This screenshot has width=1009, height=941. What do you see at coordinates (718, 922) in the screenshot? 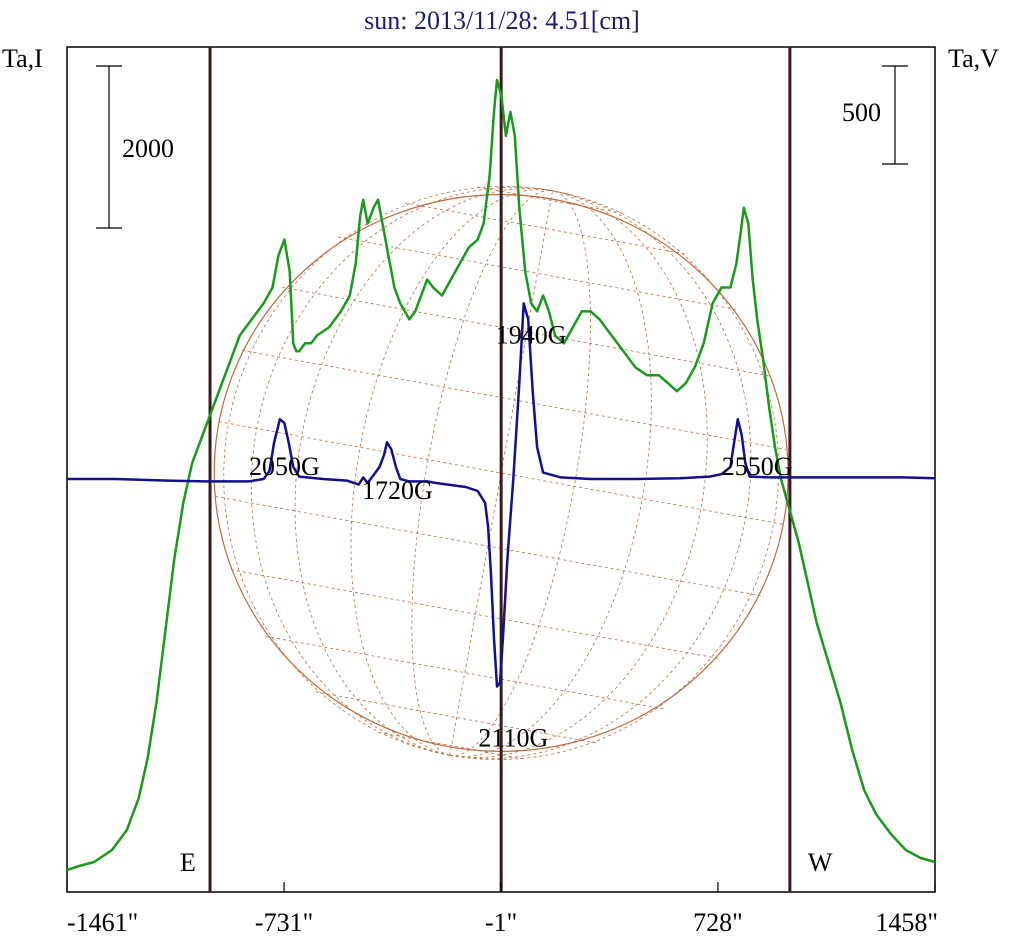
I see `x-tick-label: 728"` at bounding box center [718, 922].